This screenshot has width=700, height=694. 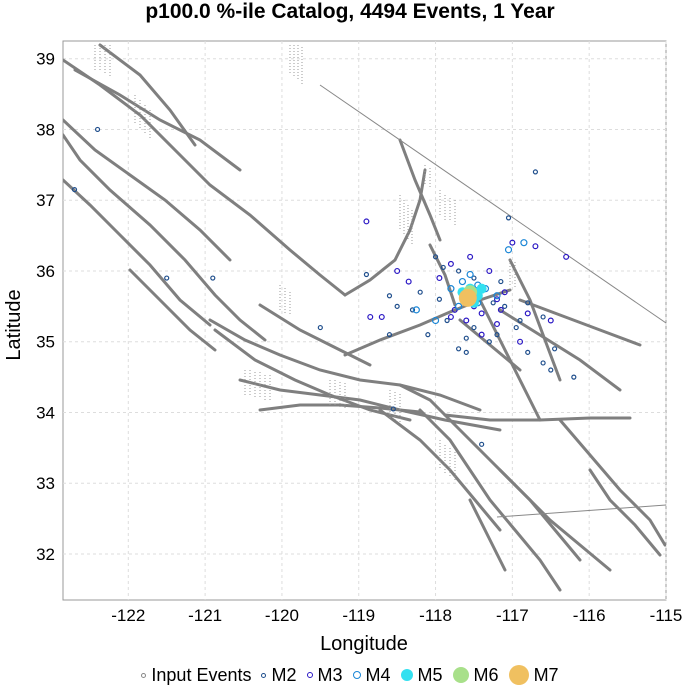 I want to click on event-point-m5, so click(x=481, y=288).